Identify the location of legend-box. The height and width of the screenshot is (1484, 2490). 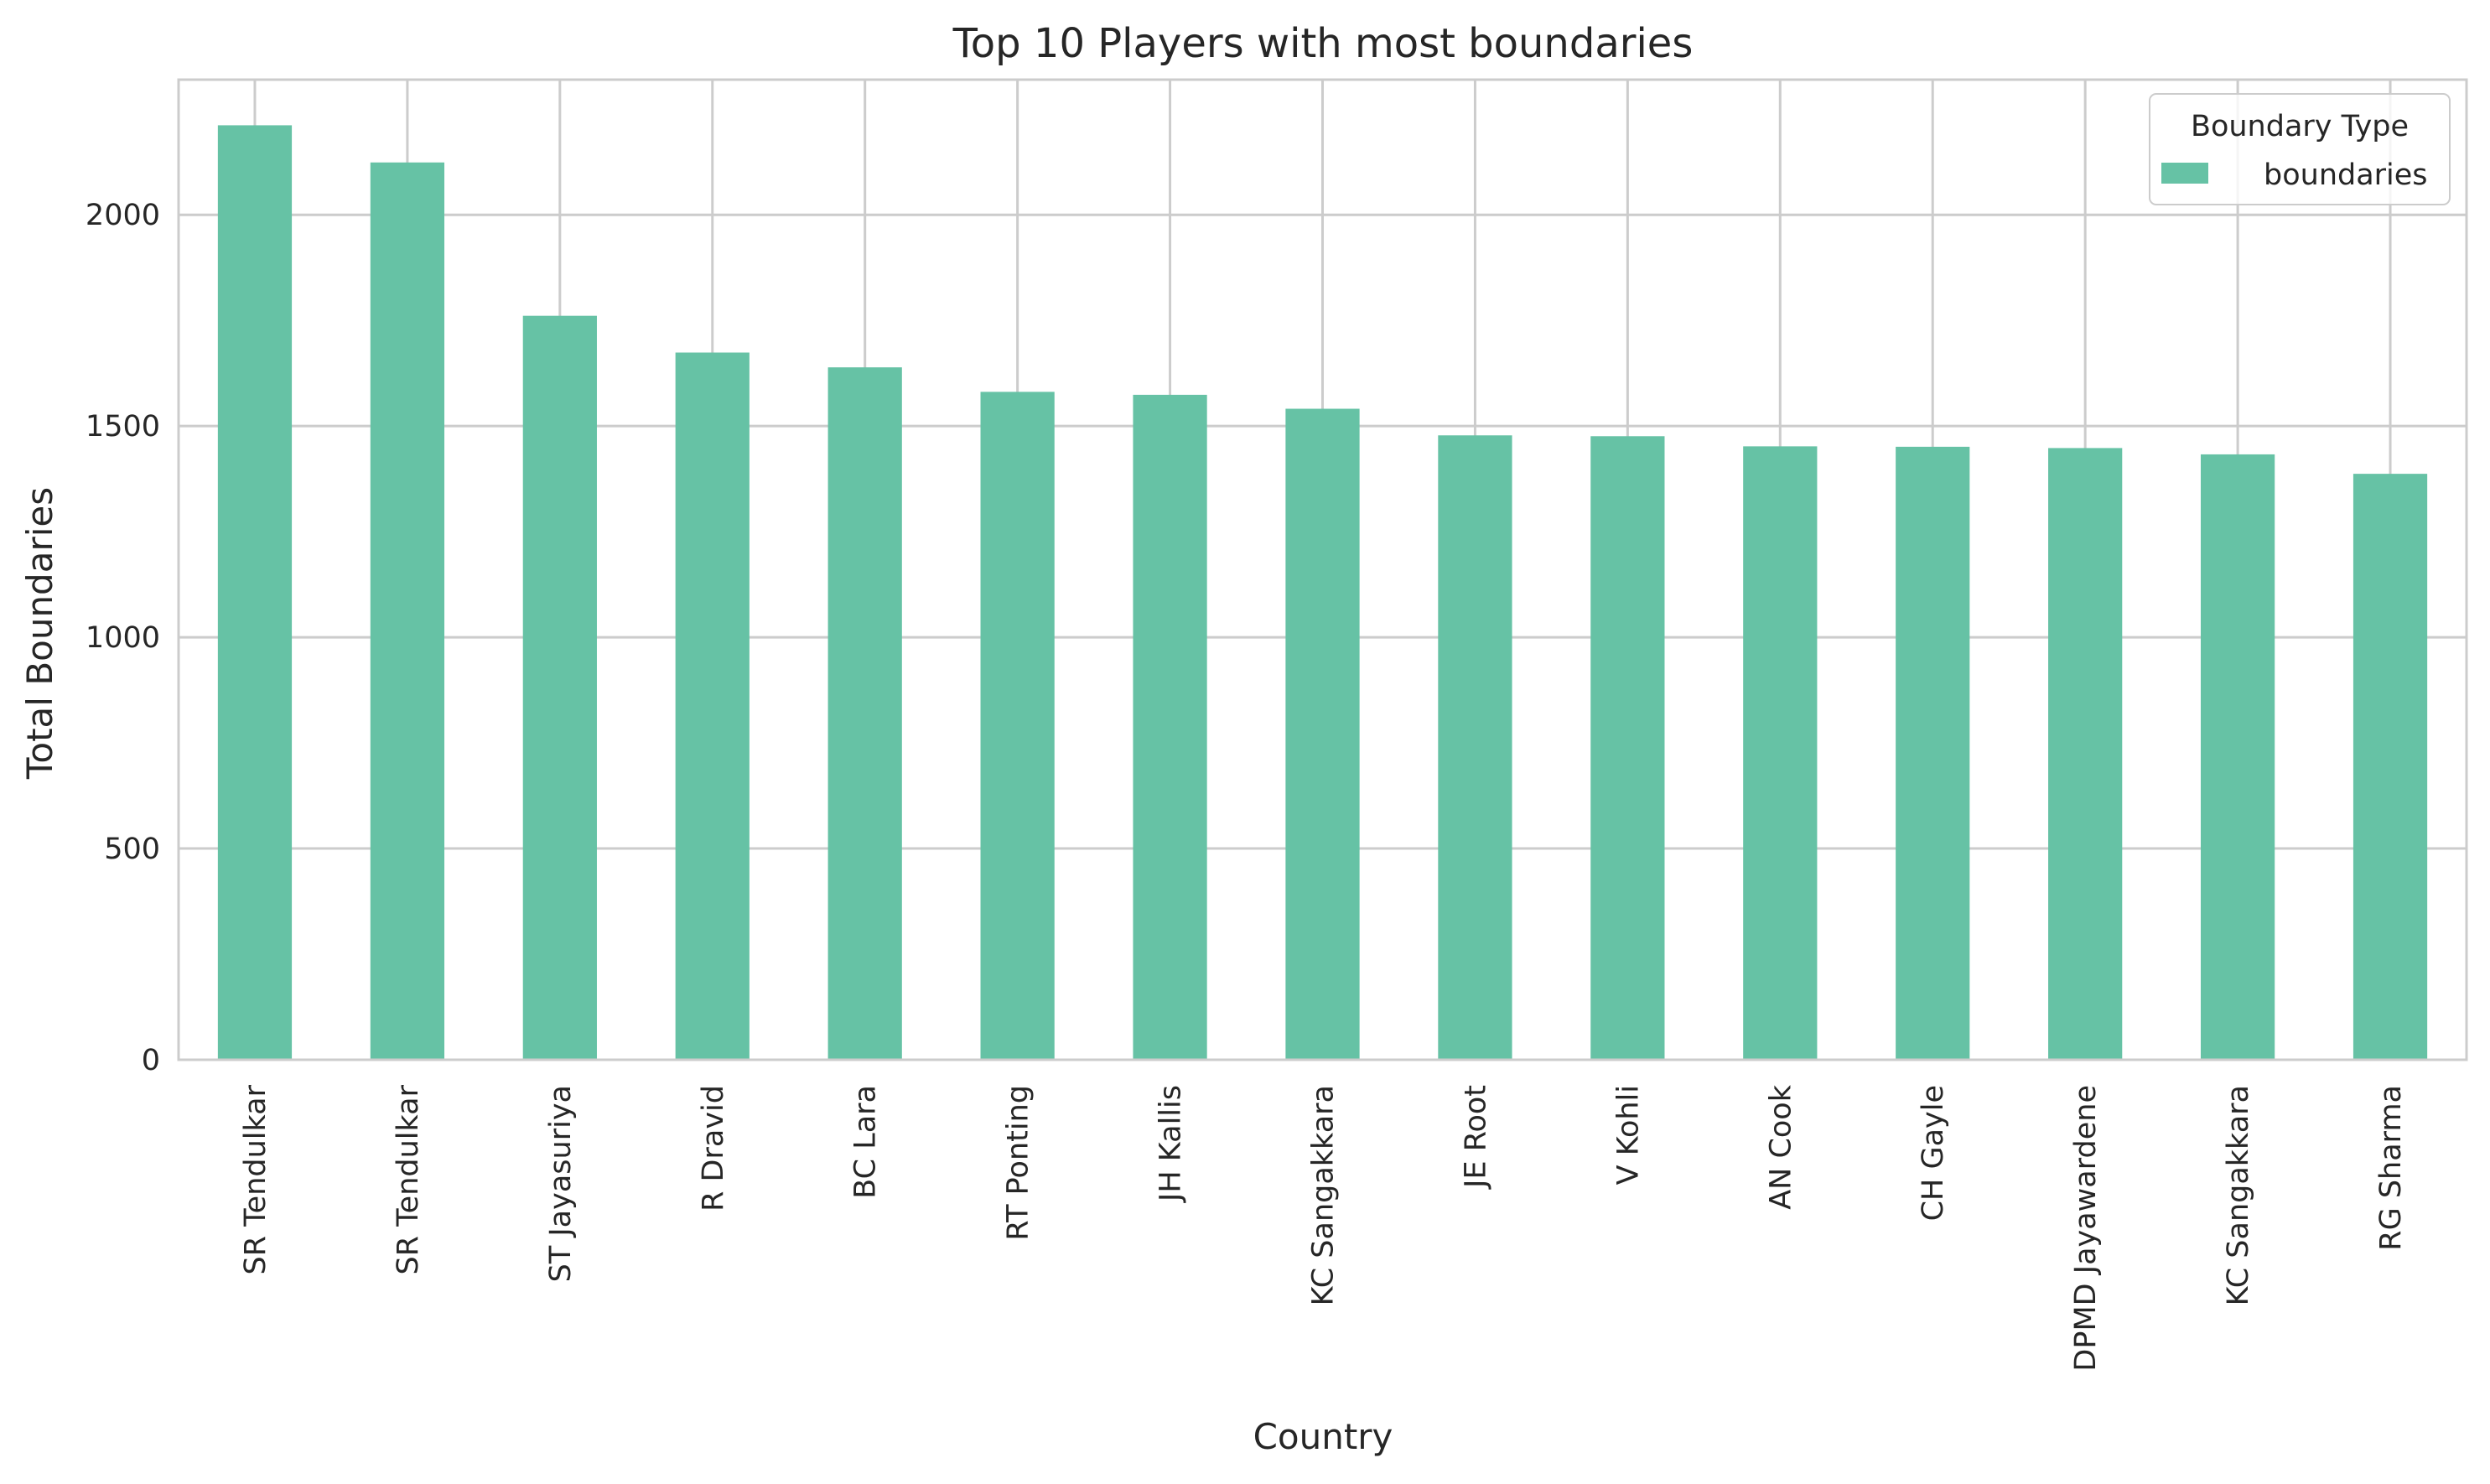
(2300, 149).